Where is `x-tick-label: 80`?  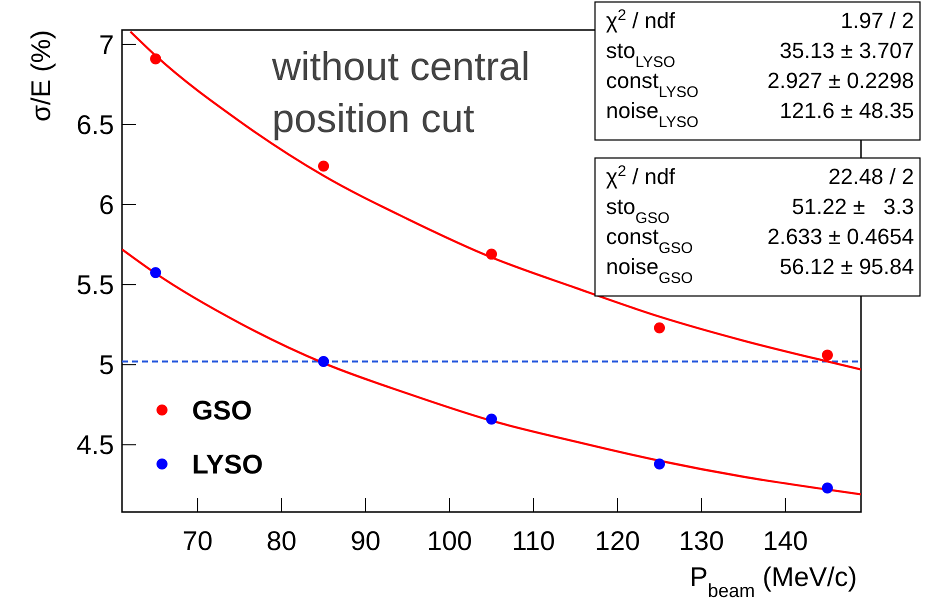
x-tick-label: 80 is located at coordinates (281, 541).